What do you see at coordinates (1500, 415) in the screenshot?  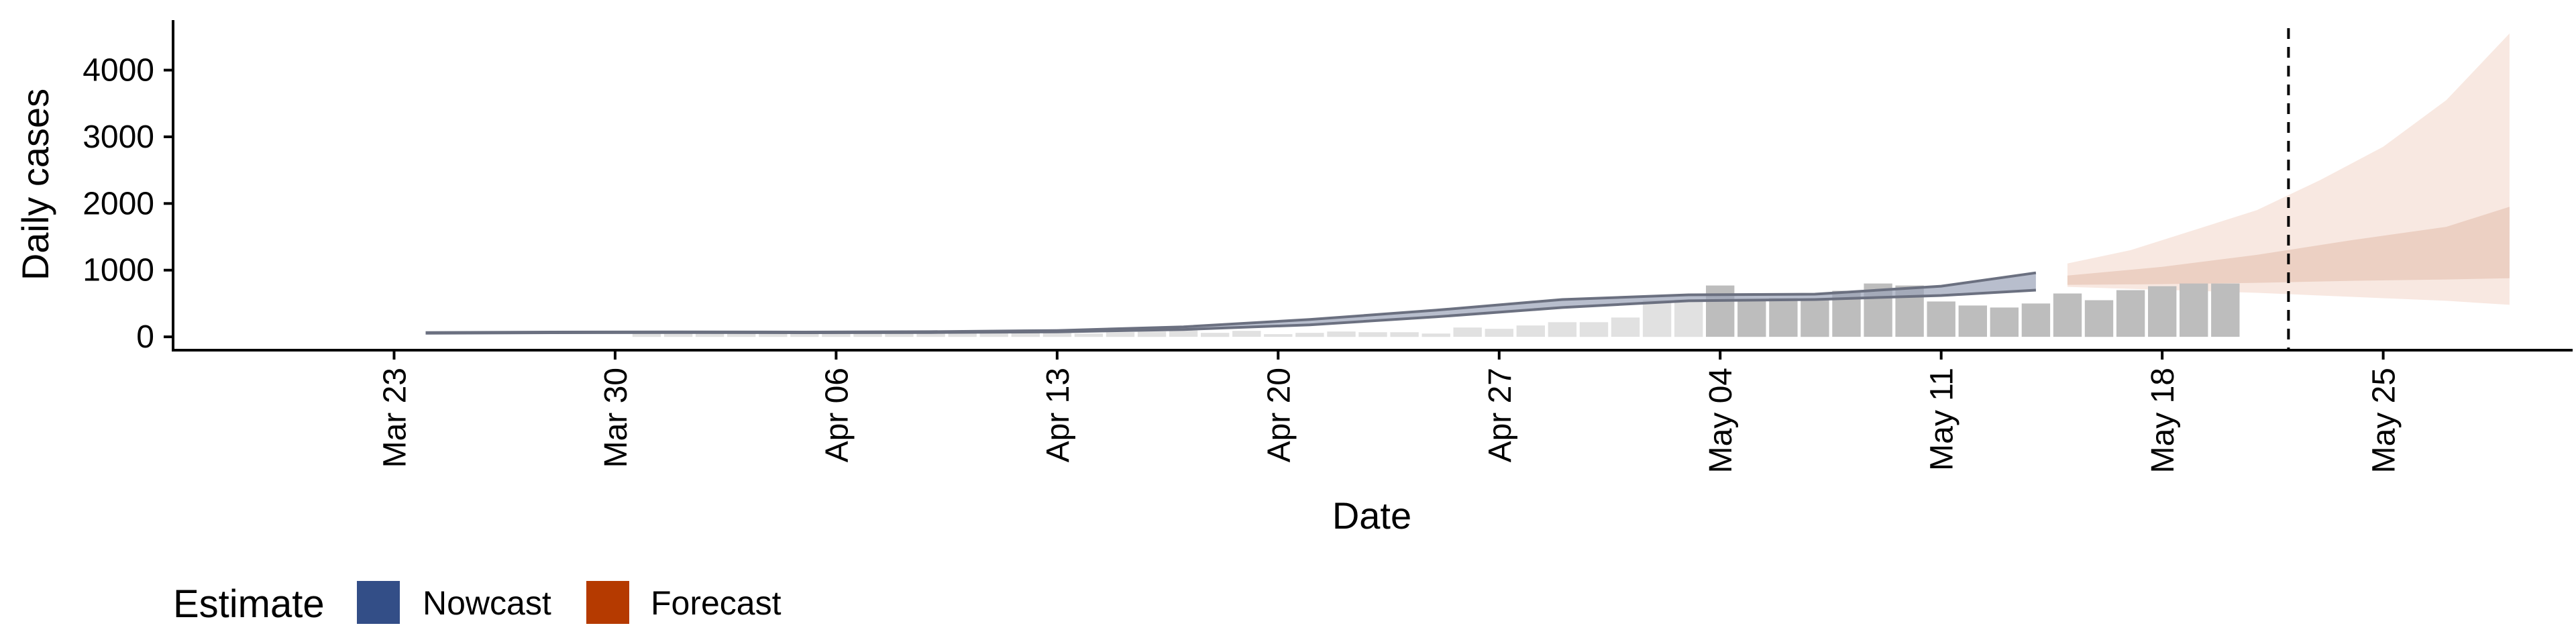 I see `x-tick-label: Apr 27` at bounding box center [1500, 415].